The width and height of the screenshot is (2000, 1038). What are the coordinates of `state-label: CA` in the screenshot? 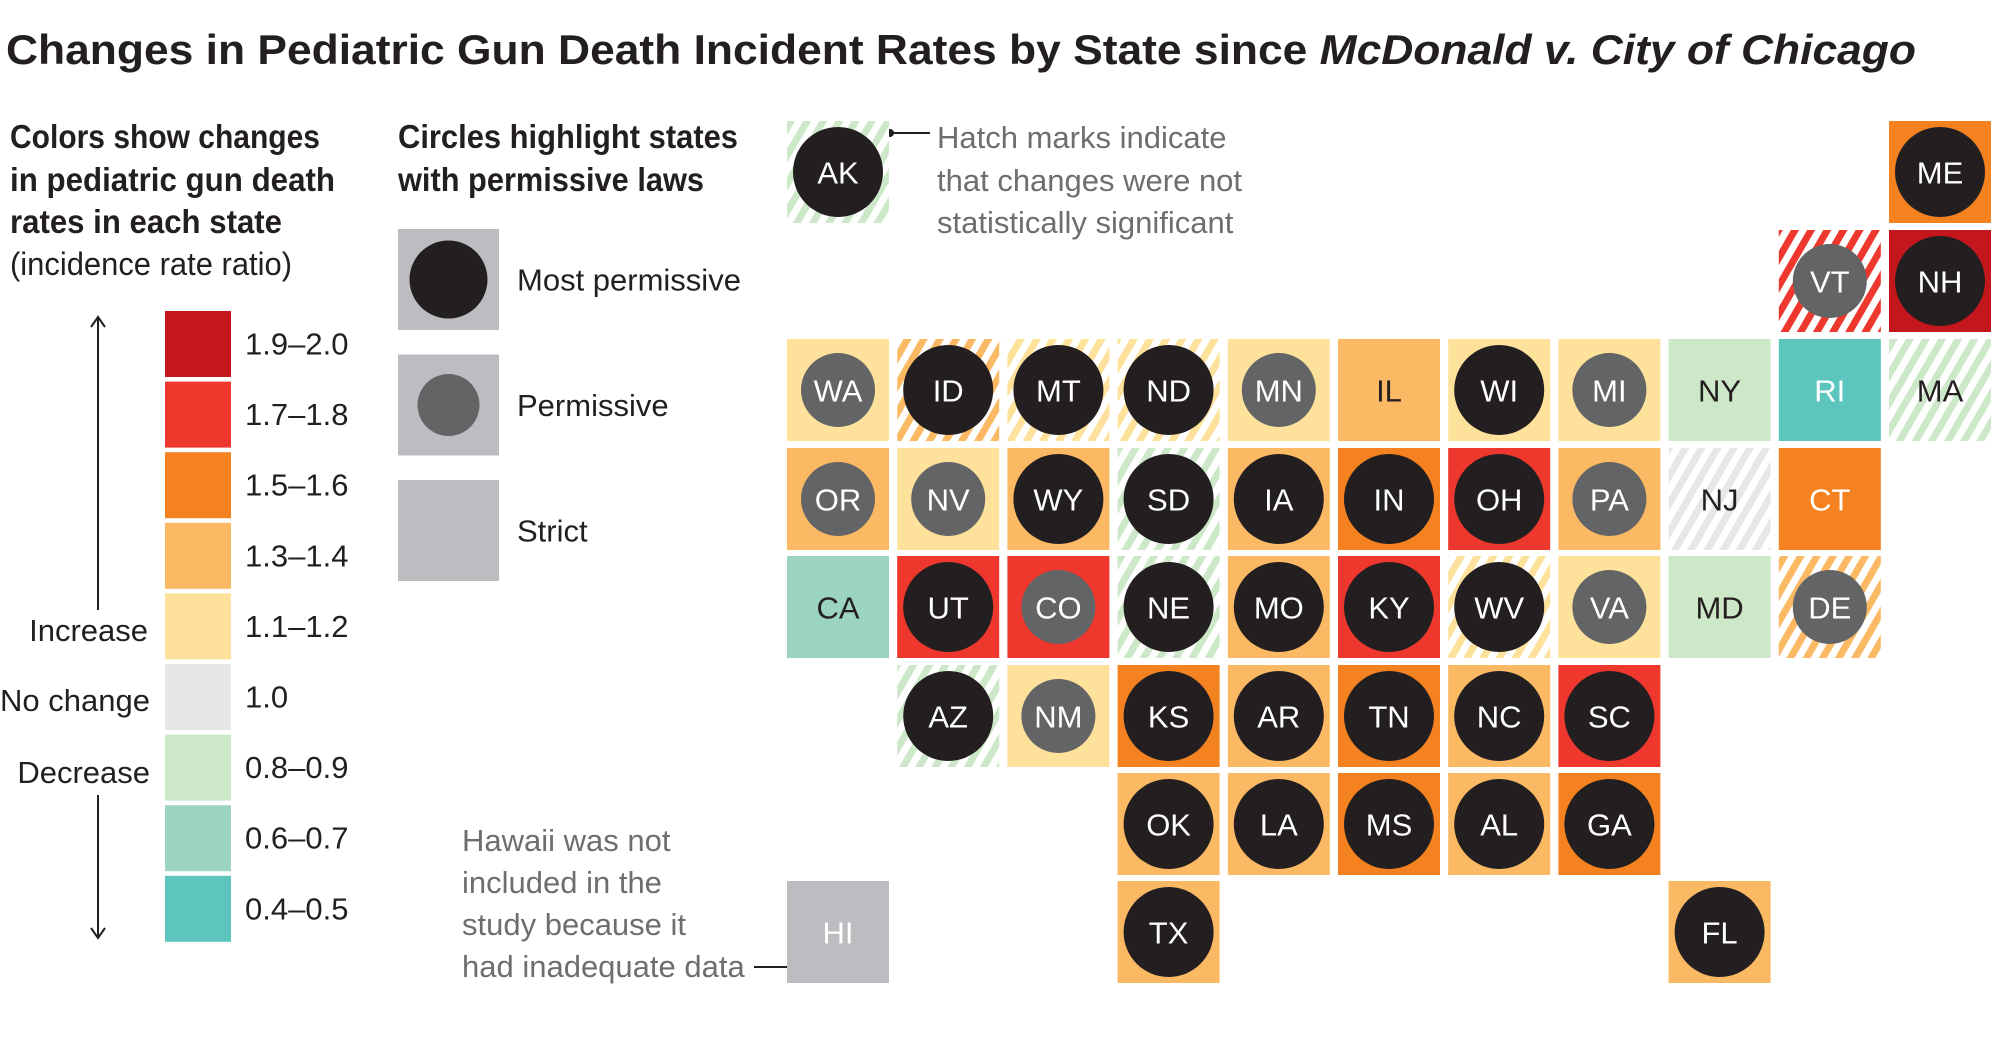 It's located at (837, 608).